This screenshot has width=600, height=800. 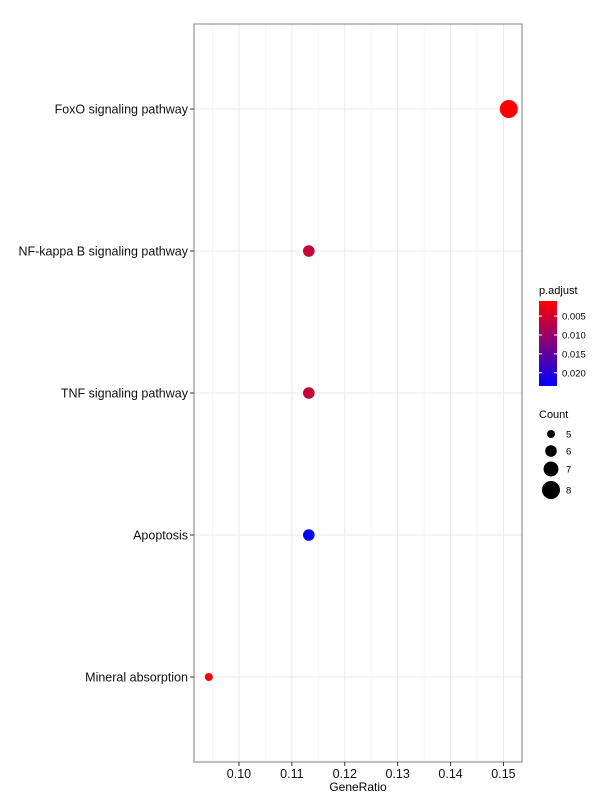 I want to click on p-adjust-legend-title: p.adjust, so click(x=558, y=291).